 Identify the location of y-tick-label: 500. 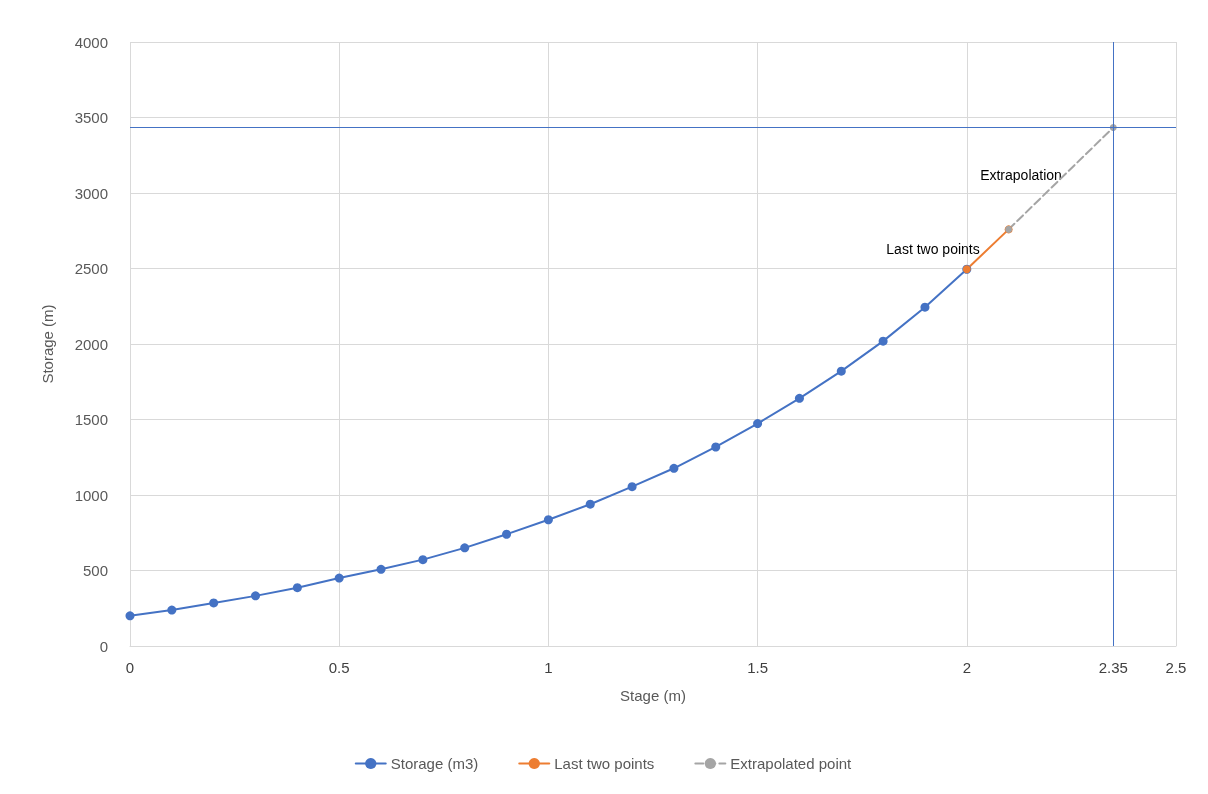
(95, 570).